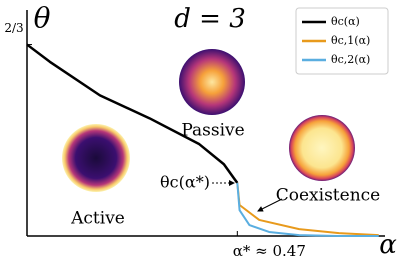 This screenshot has height=264, width=399. Describe the element at coordinates (322, 148) in the screenshot. I see `coexistence-disk` at that location.